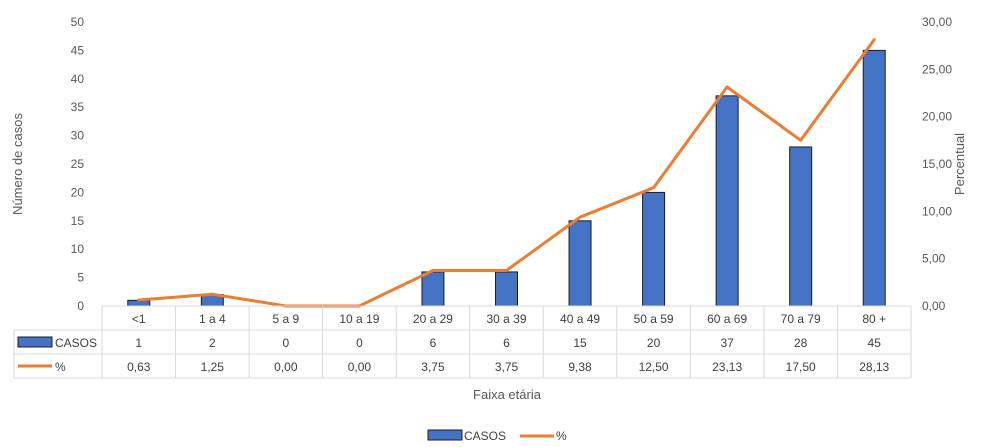  What do you see at coordinates (445, 435) in the screenshot?
I see `legend-key-bar` at bounding box center [445, 435].